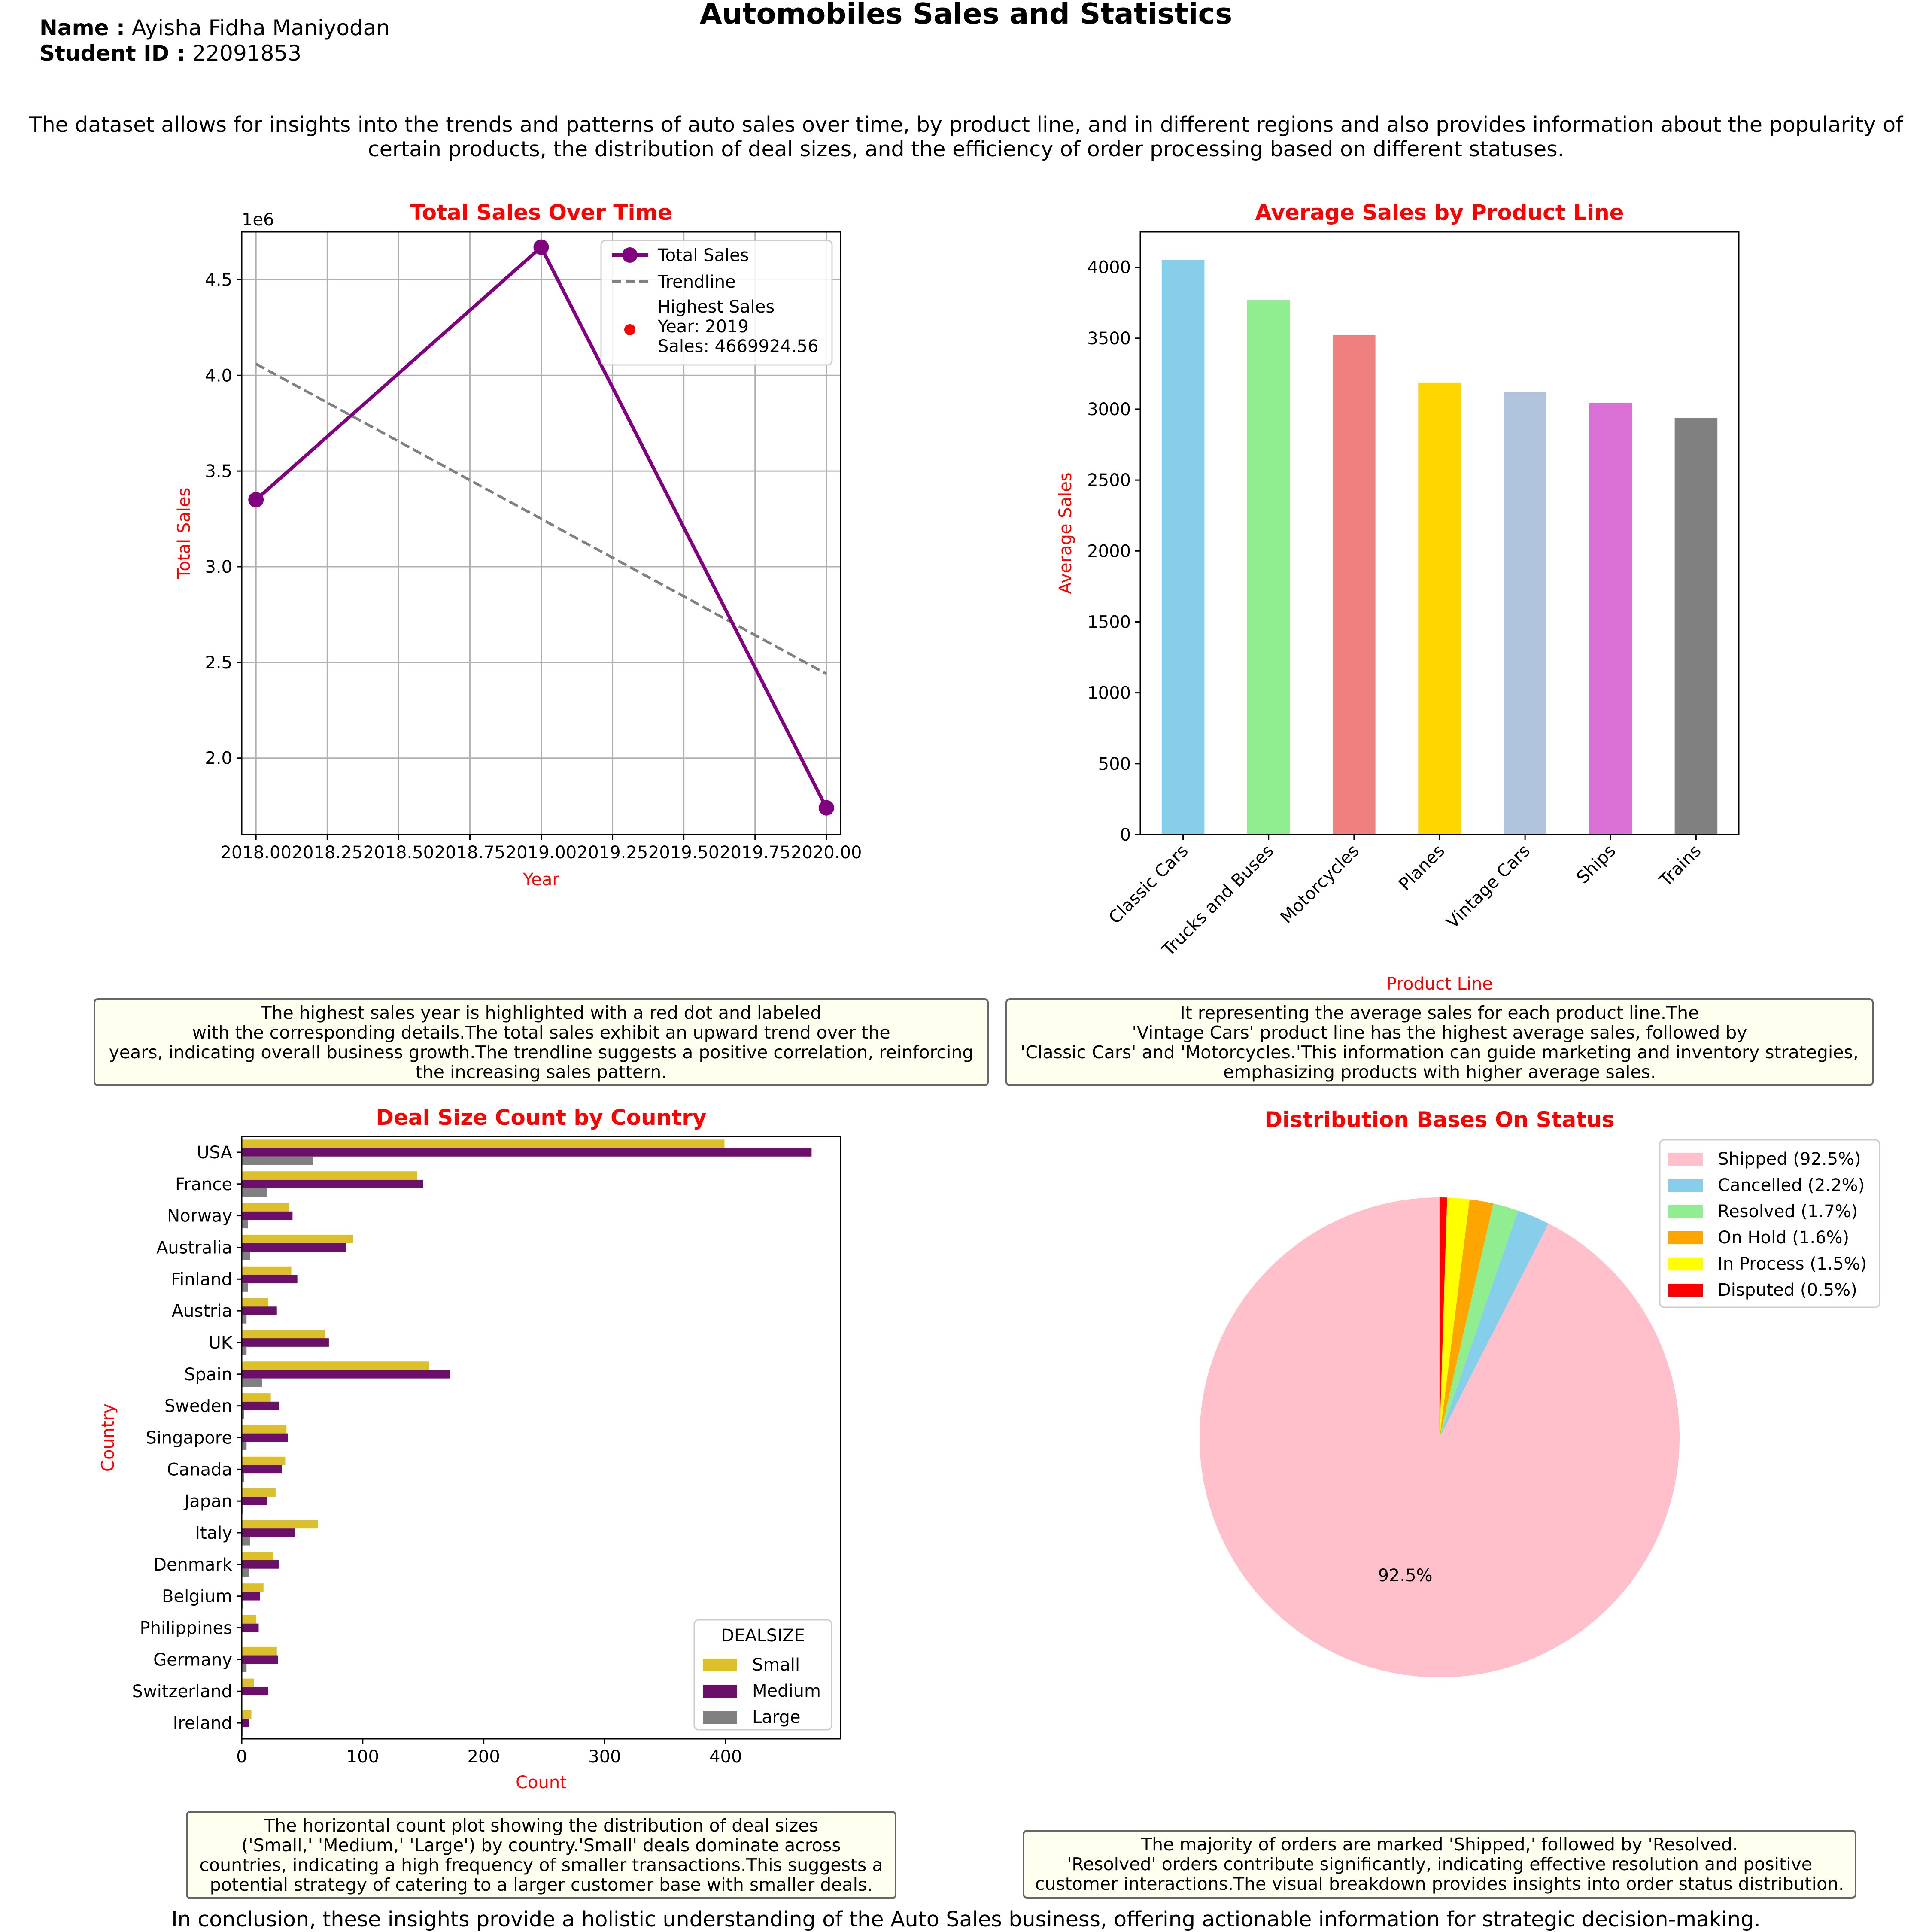 The width and height of the screenshot is (1932, 1932). I want to click on pie-slice-disputed, so click(1444, 1317).